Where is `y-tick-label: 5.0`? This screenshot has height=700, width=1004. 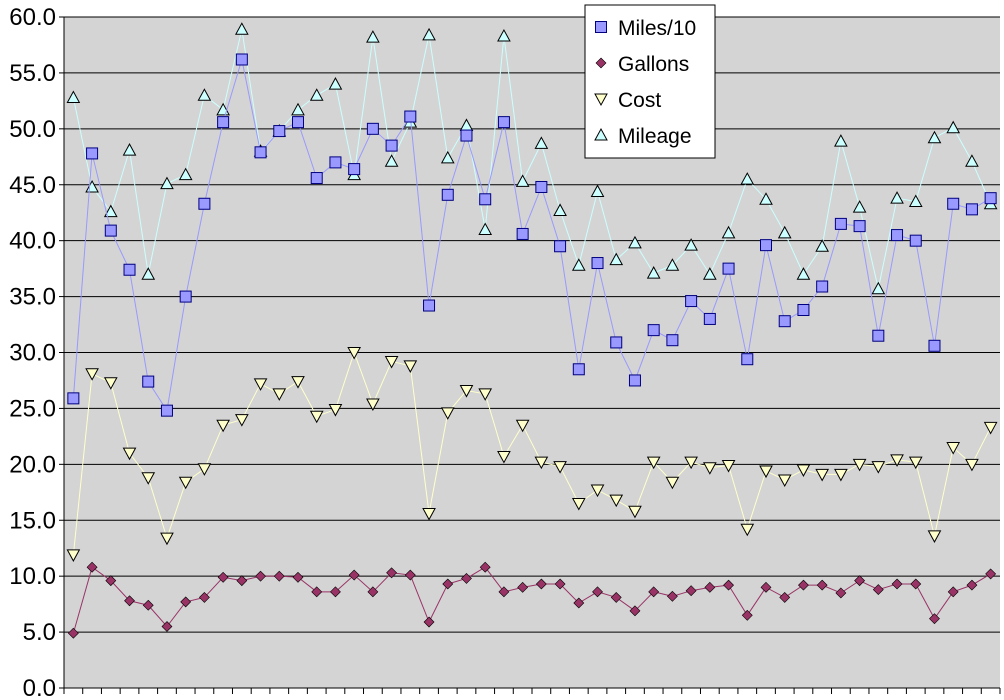 y-tick-label: 5.0 is located at coordinates (39, 632).